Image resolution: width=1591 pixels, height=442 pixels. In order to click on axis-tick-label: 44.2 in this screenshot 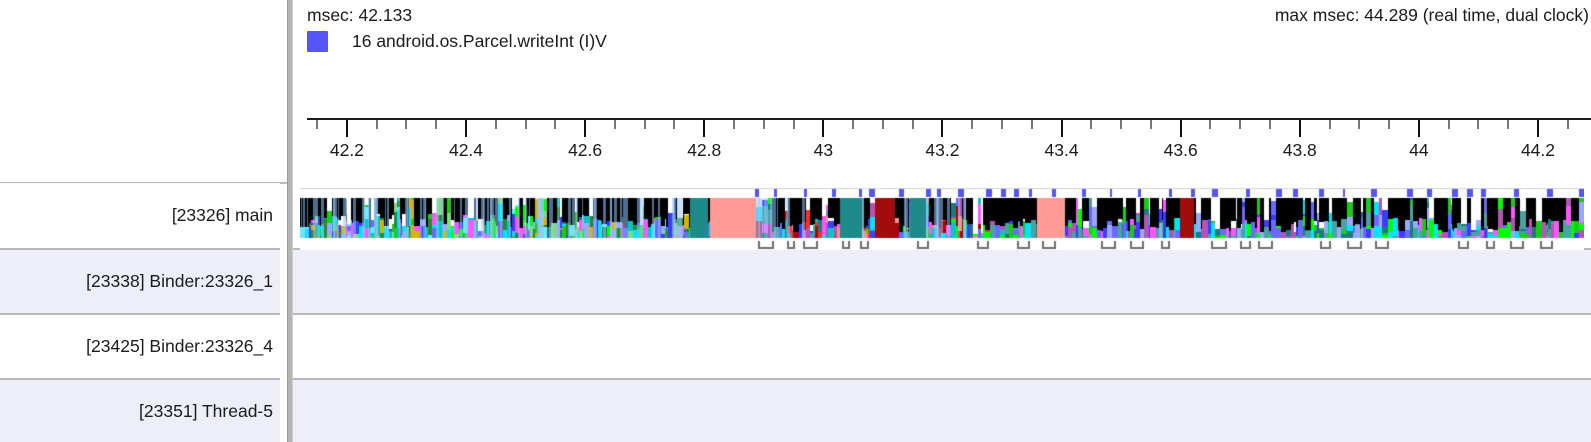, I will do `click(1538, 150)`.